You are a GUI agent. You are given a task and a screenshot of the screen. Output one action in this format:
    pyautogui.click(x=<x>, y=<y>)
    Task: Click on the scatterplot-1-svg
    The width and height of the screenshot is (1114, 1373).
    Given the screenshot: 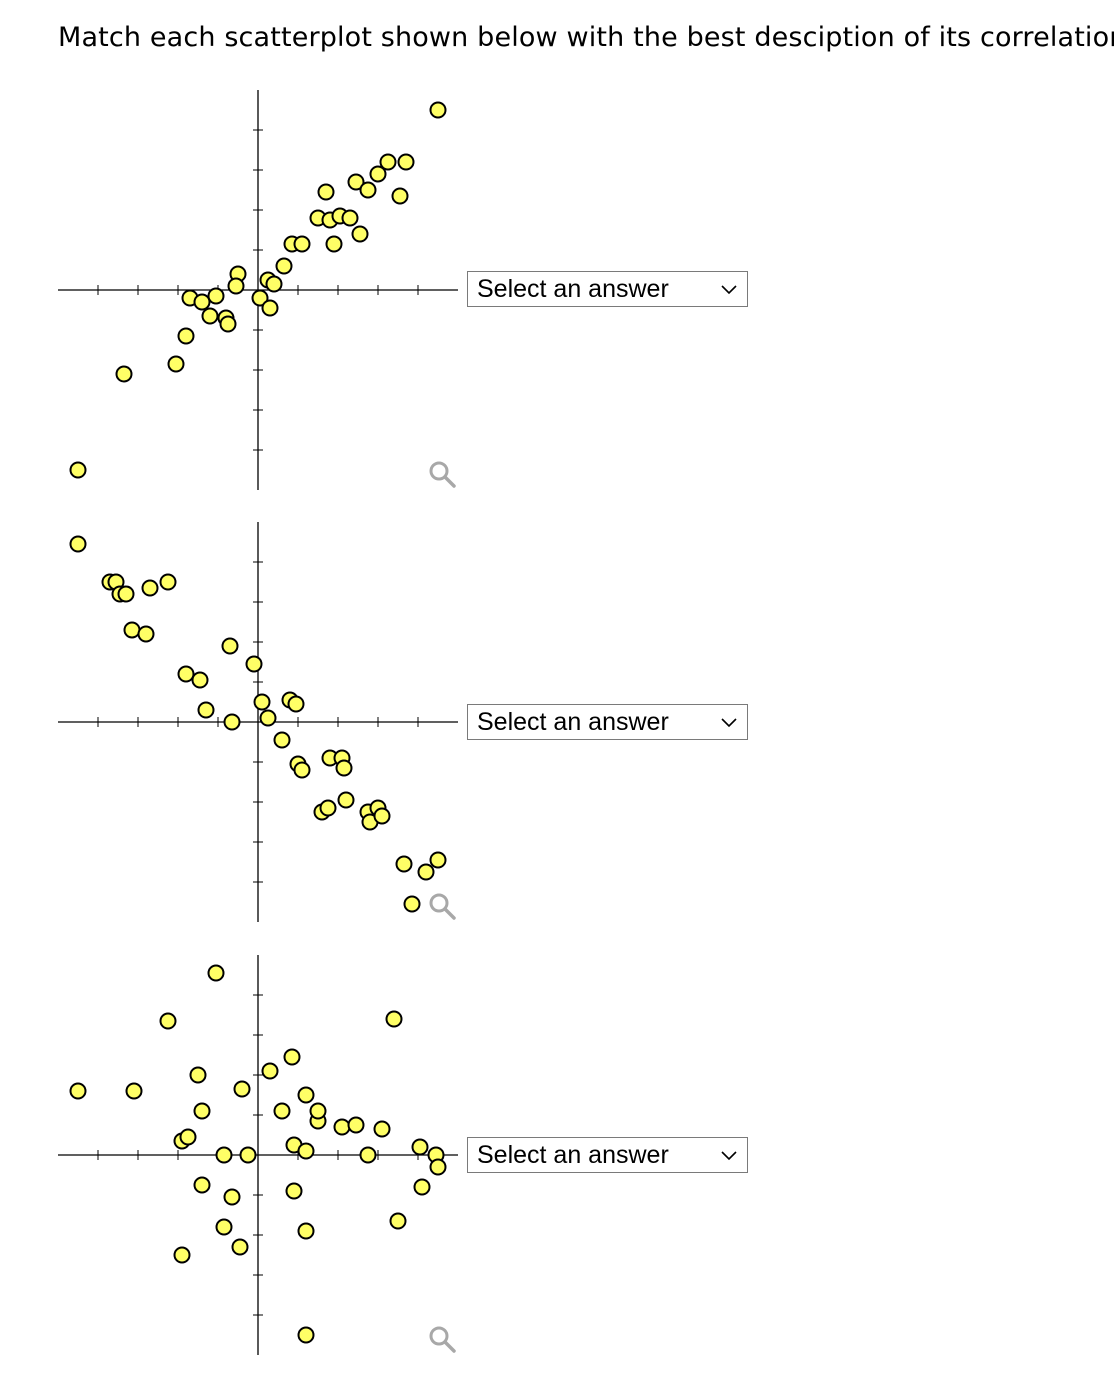 What is the action you would take?
    pyautogui.click(x=258, y=290)
    